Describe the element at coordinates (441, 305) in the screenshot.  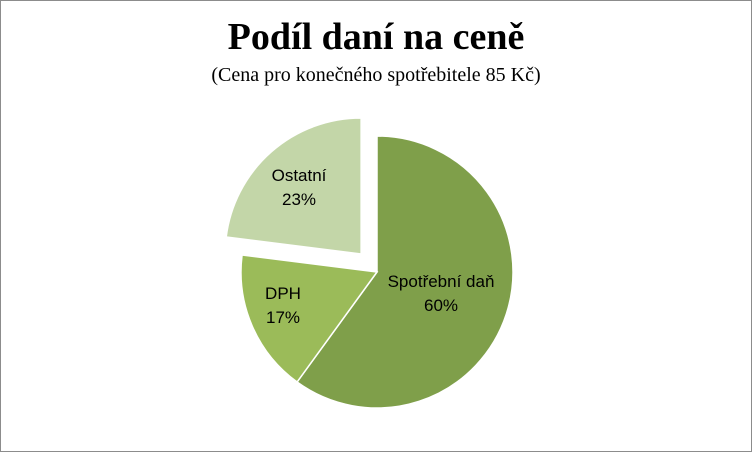
I see `slice-percent-label: 60%` at that location.